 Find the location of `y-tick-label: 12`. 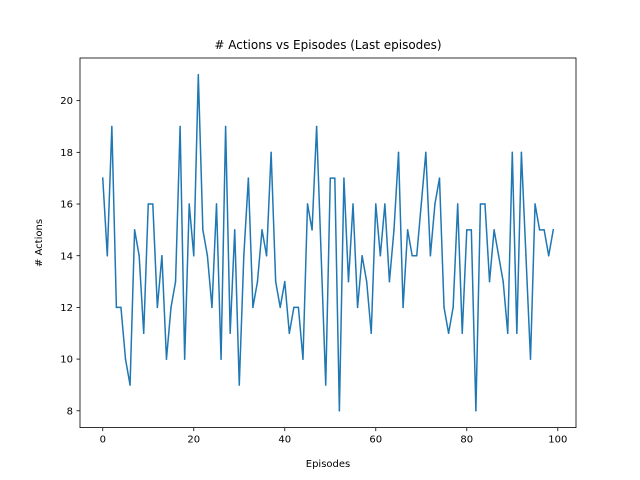

y-tick-label: 12 is located at coordinates (66, 308).